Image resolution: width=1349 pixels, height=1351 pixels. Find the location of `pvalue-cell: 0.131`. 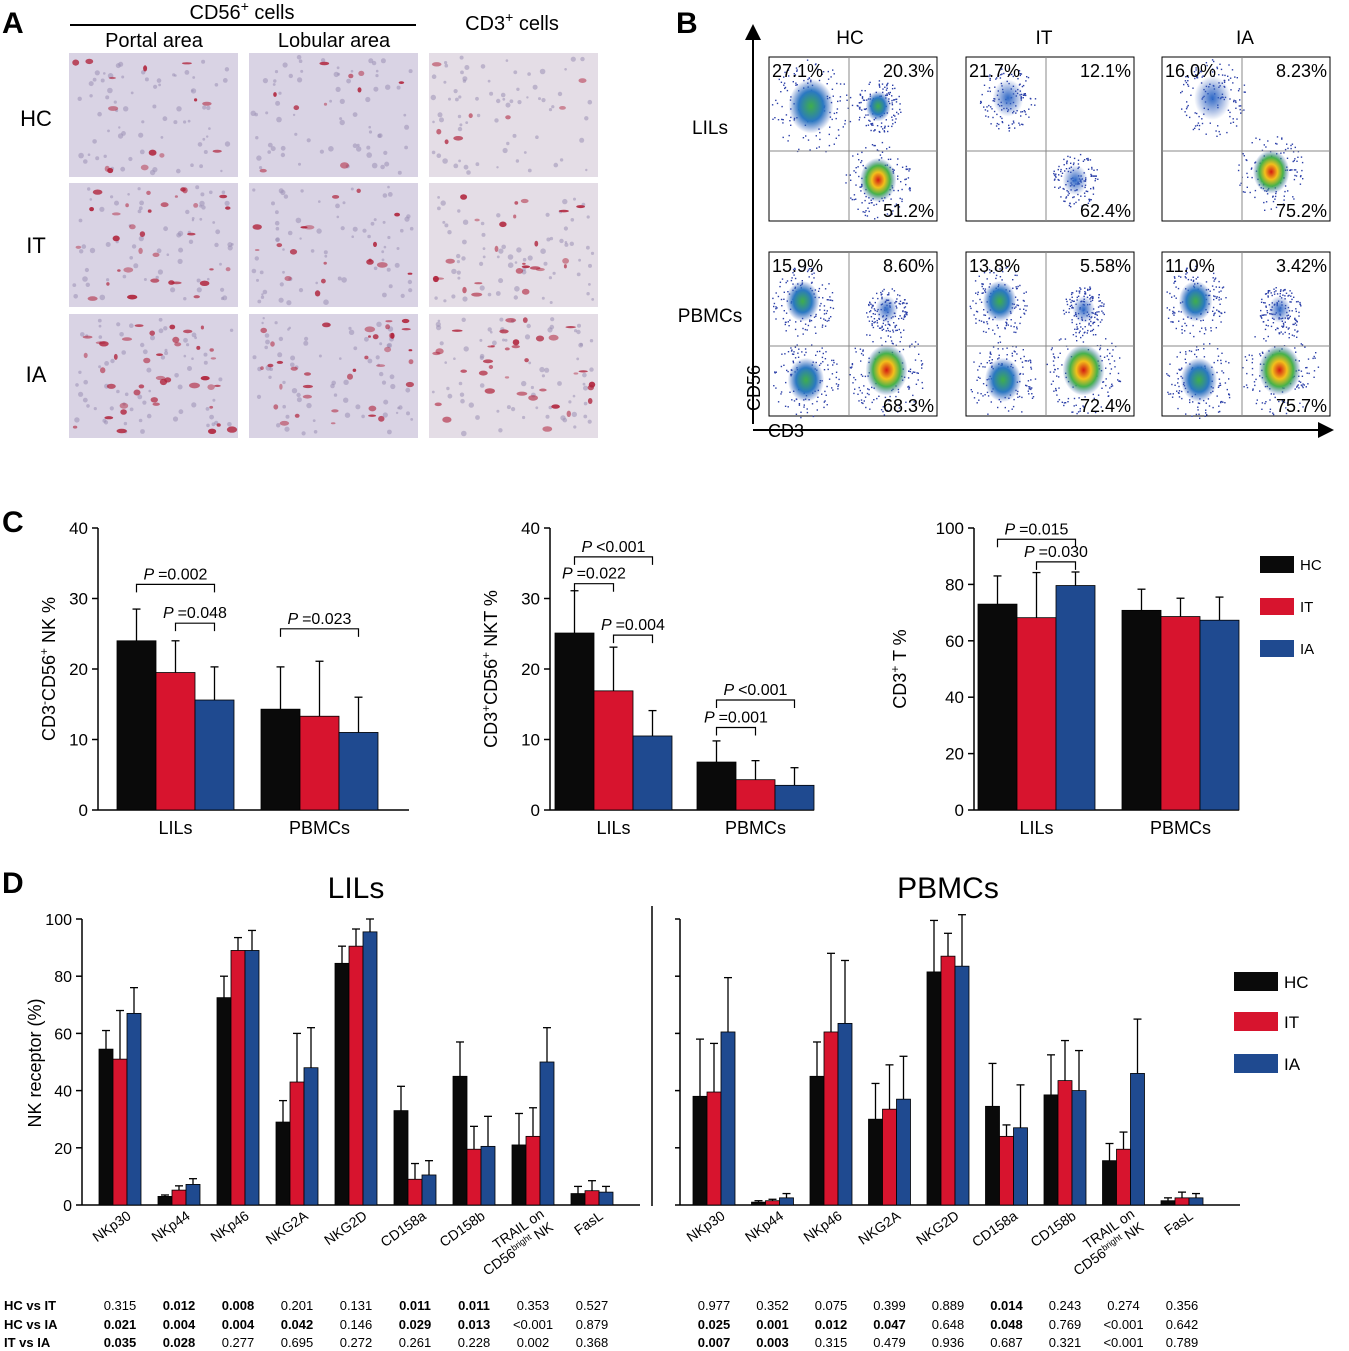

pvalue-cell: 0.131 is located at coordinates (356, 1305).